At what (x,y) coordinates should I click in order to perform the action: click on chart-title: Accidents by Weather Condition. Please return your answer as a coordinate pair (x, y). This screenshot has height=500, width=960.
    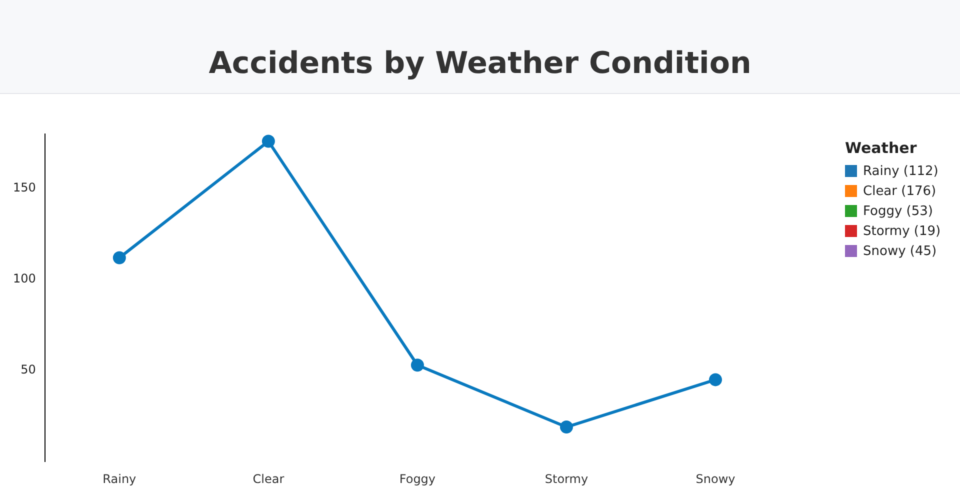
    Looking at the image, I should click on (480, 63).